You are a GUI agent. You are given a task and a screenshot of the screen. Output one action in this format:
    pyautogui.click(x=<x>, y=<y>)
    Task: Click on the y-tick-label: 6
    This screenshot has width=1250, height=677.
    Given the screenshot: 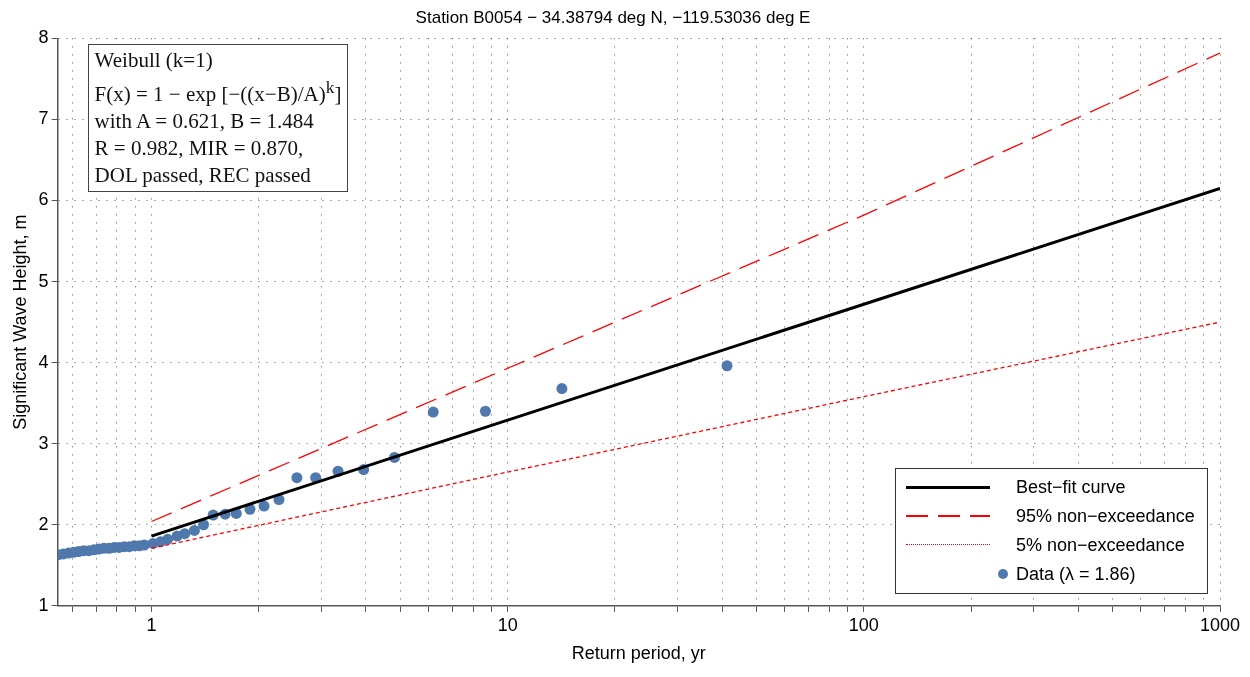 What is the action you would take?
    pyautogui.click(x=43, y=199)
    